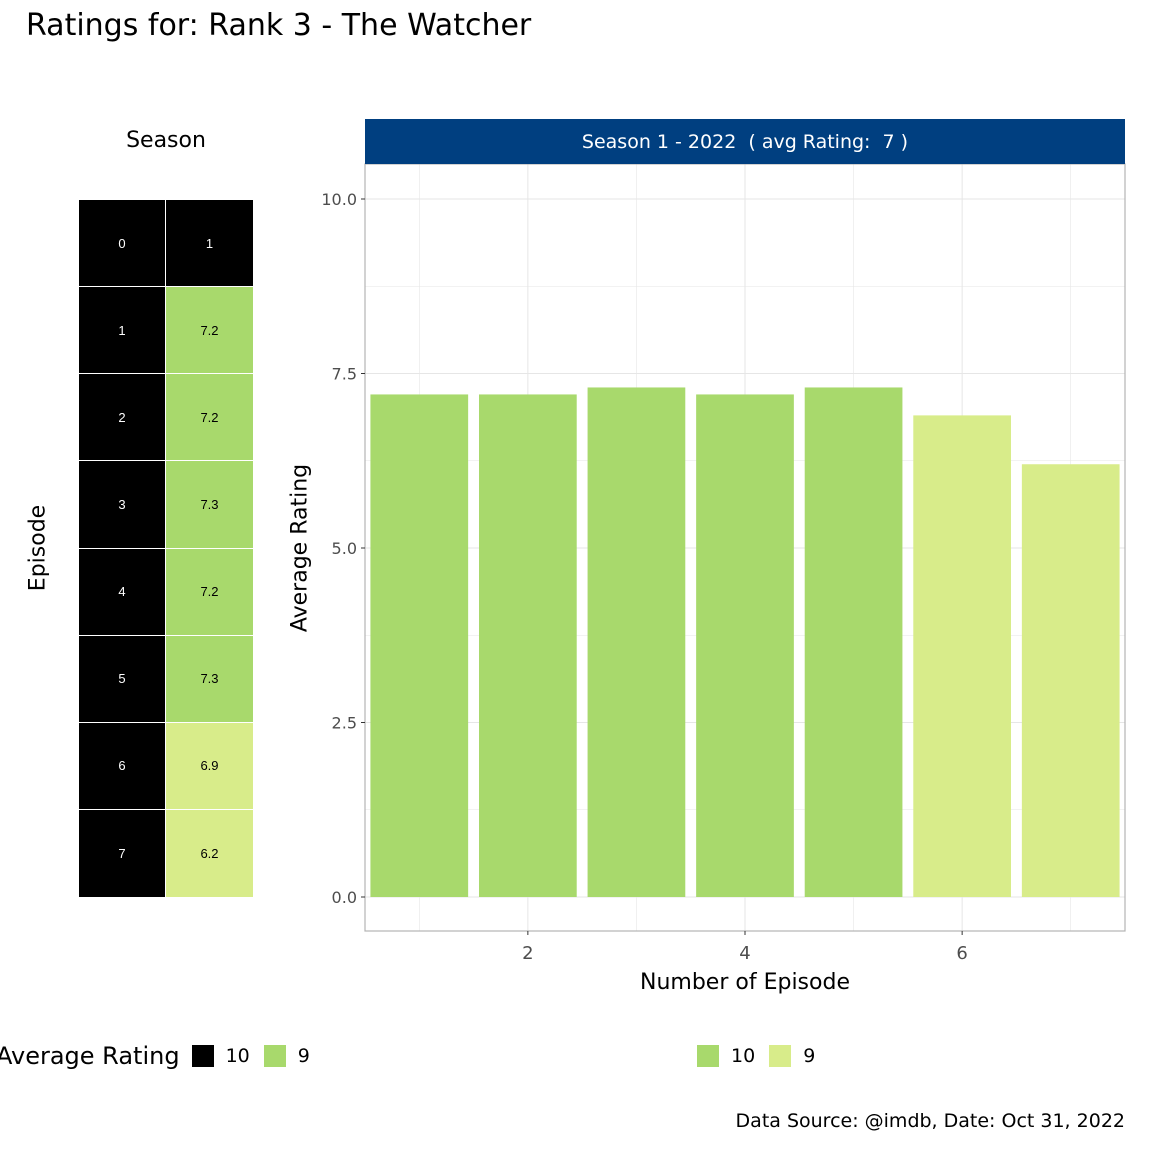 The height and width of the screenshot is (1152, 1152). Describe the element at coordinates (344, 548) in the screenshot. I see `y-tick-label: 5.0` at that location.